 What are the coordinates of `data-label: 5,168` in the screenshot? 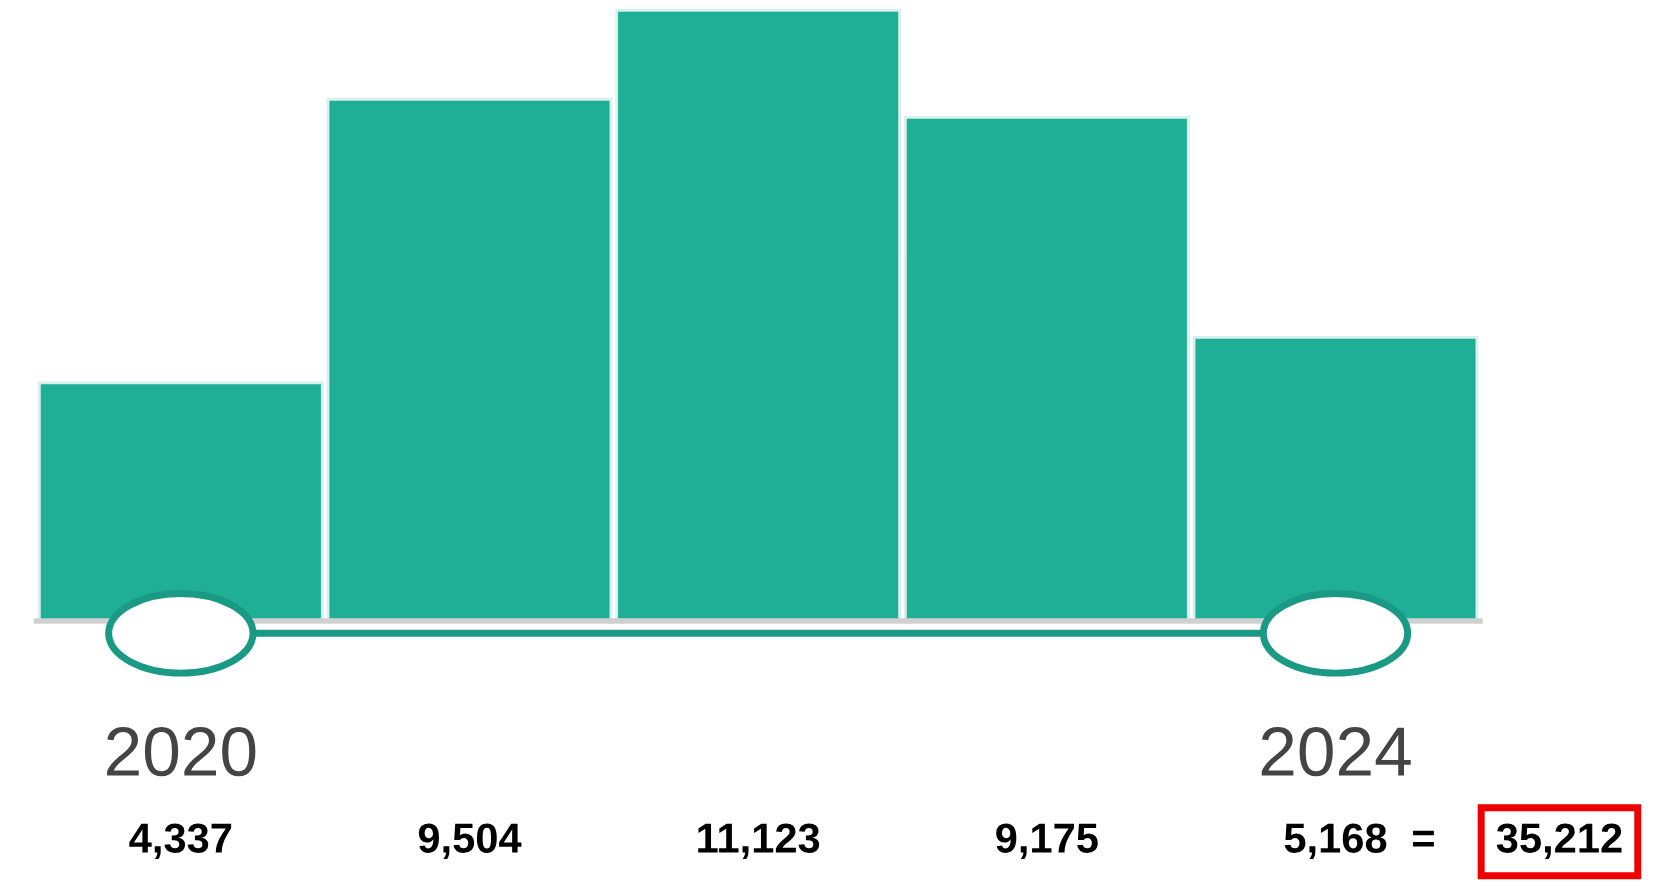 It's located at (1335, 841).